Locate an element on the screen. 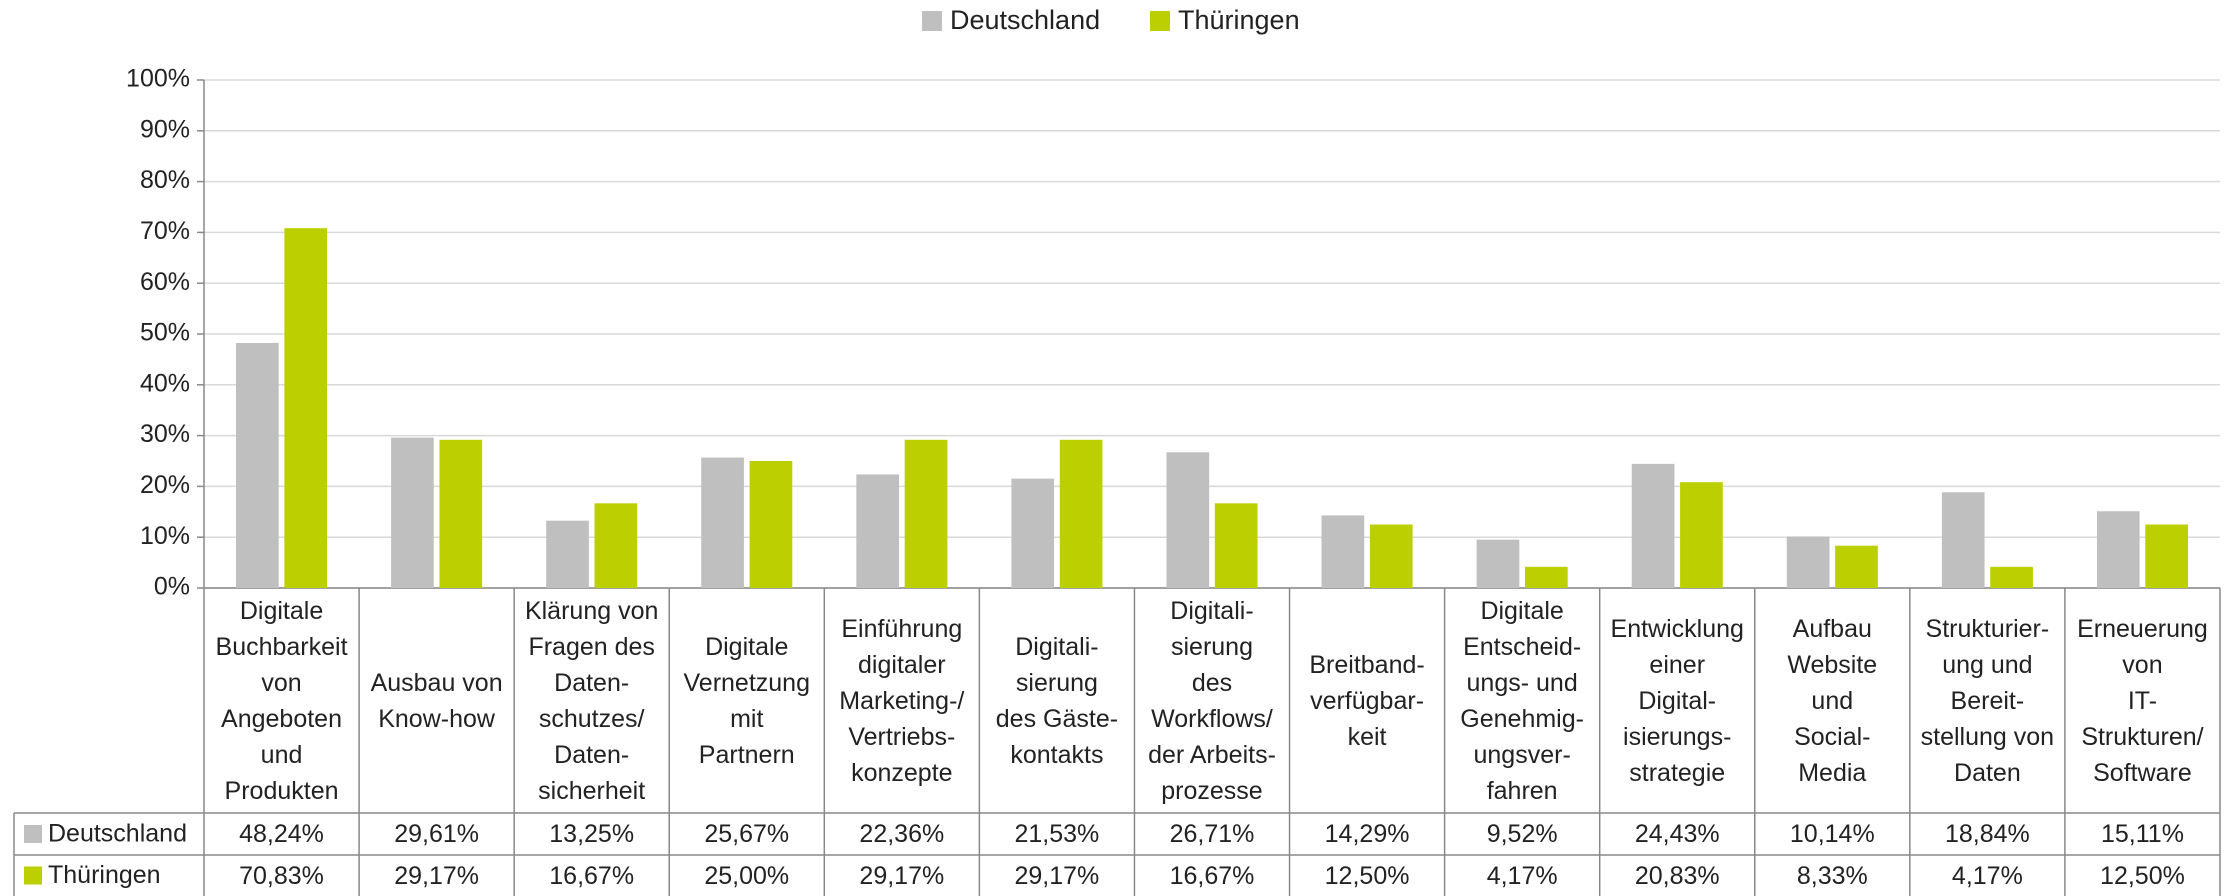 Image resolution: width=2236 pixels, height=896 pixels. y-tick-label: 0% is located at coordinates (172, 587).